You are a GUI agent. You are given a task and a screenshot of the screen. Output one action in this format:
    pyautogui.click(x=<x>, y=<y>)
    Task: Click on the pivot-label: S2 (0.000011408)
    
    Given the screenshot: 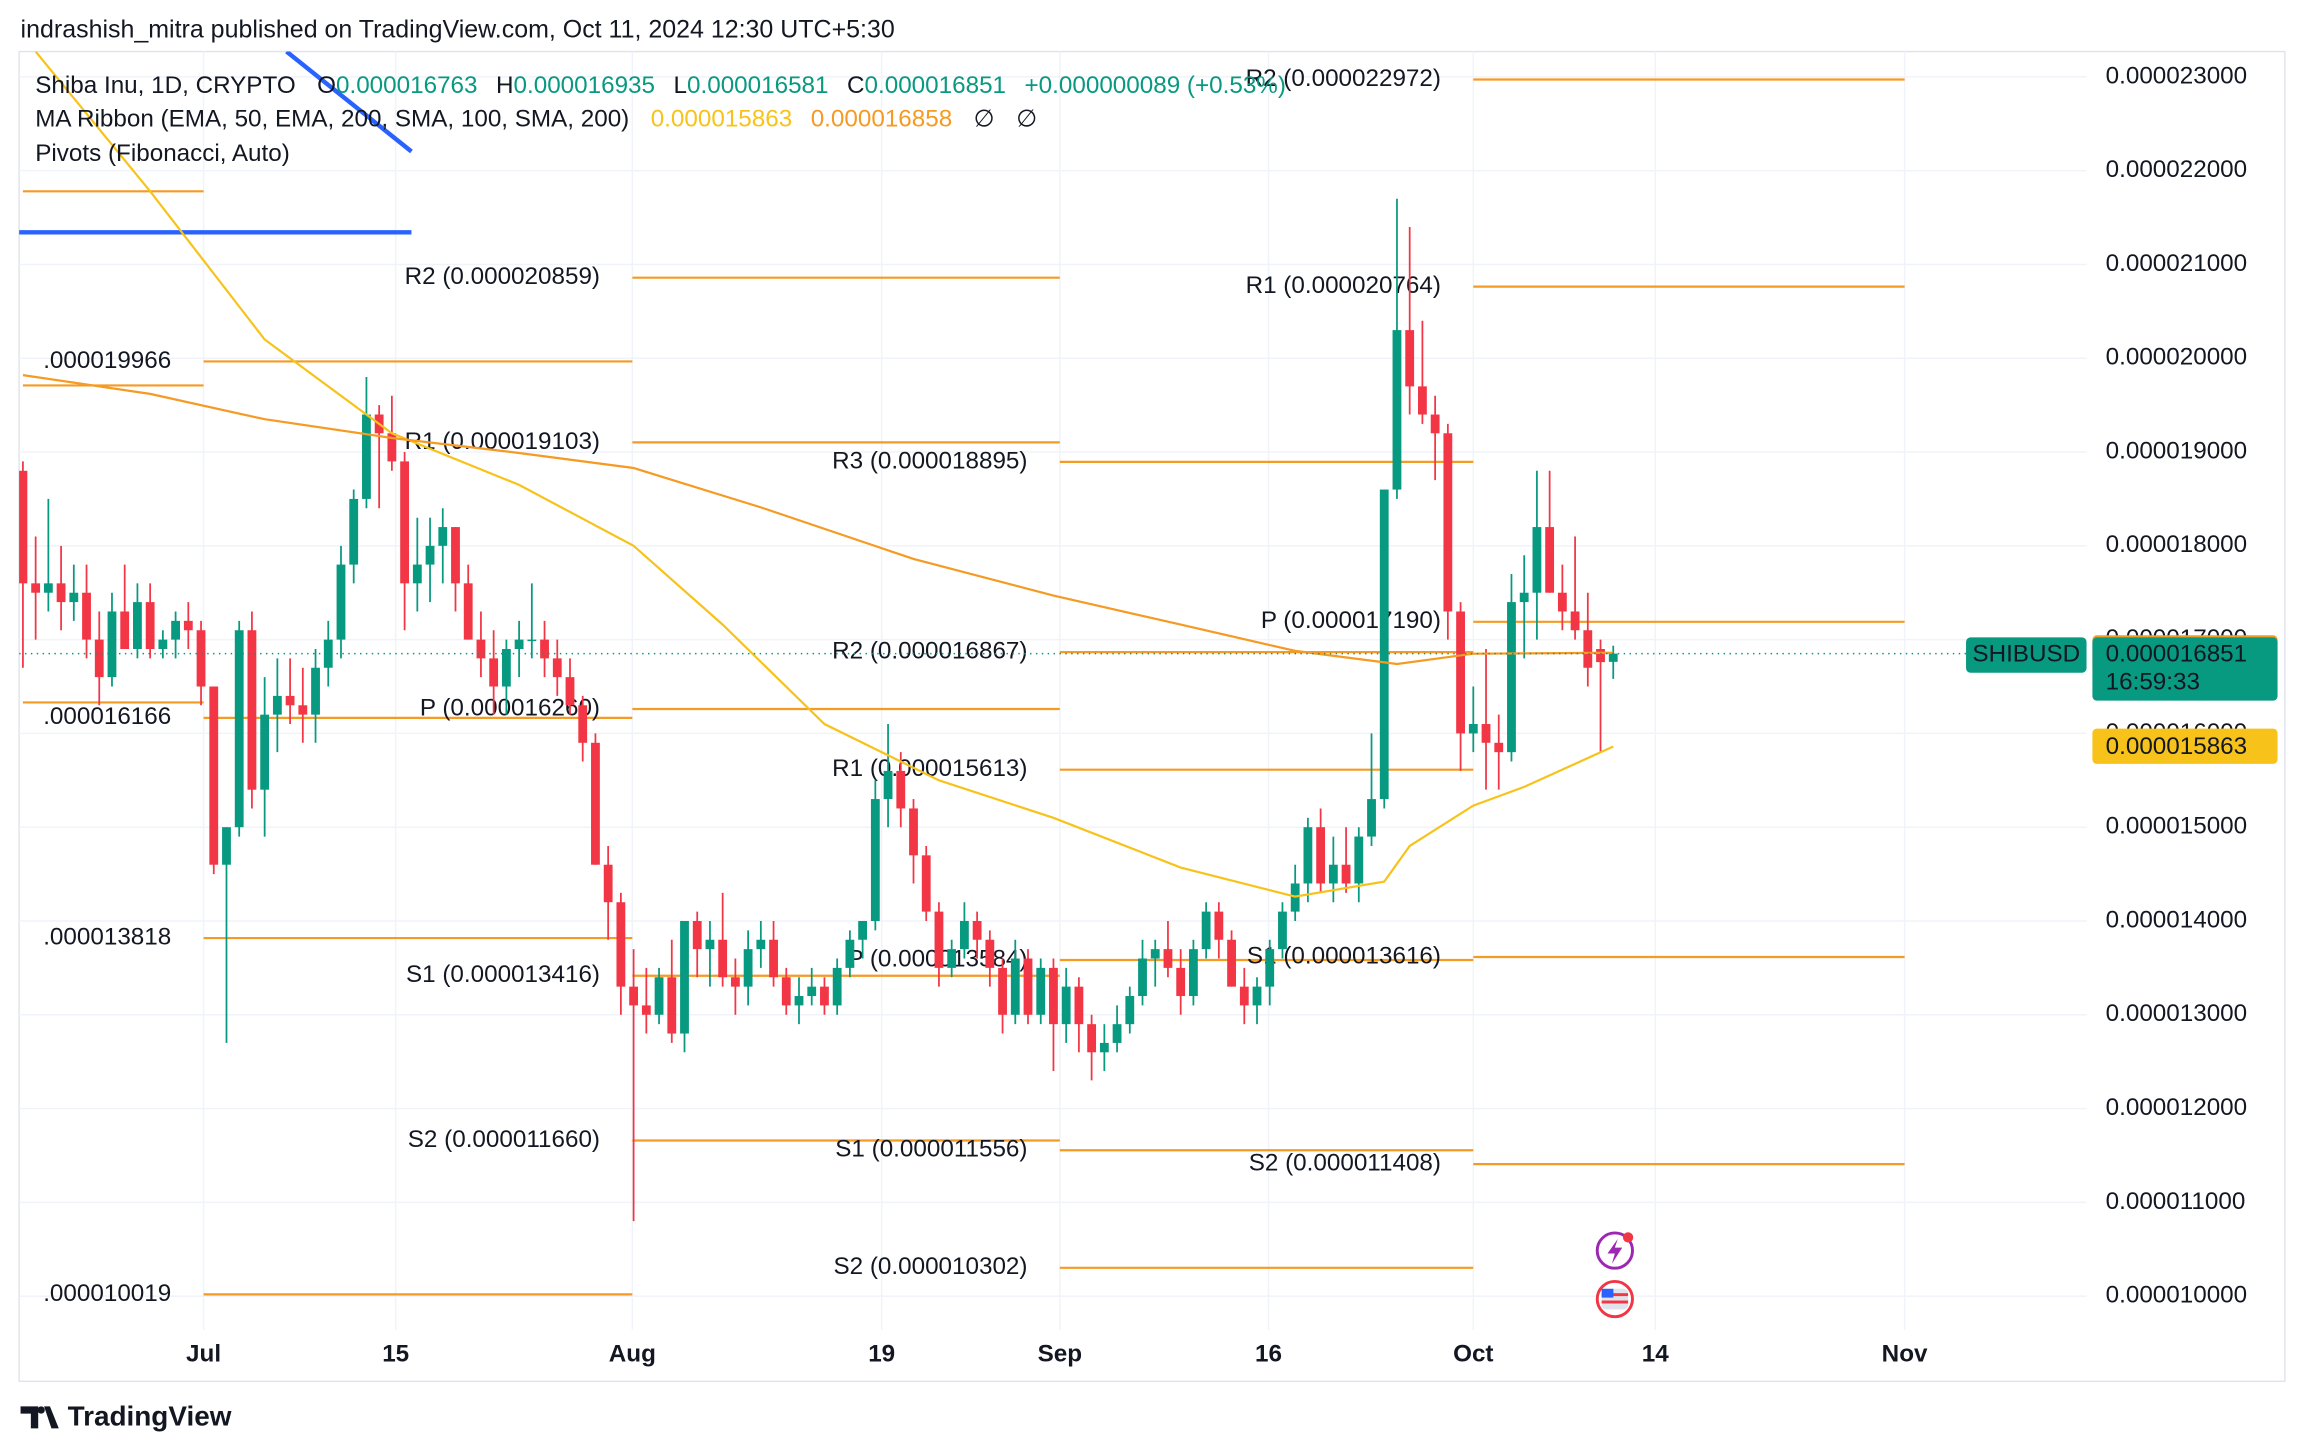 What is the action you would take?
    pyautogui.click(x=1345, y=1163)
    